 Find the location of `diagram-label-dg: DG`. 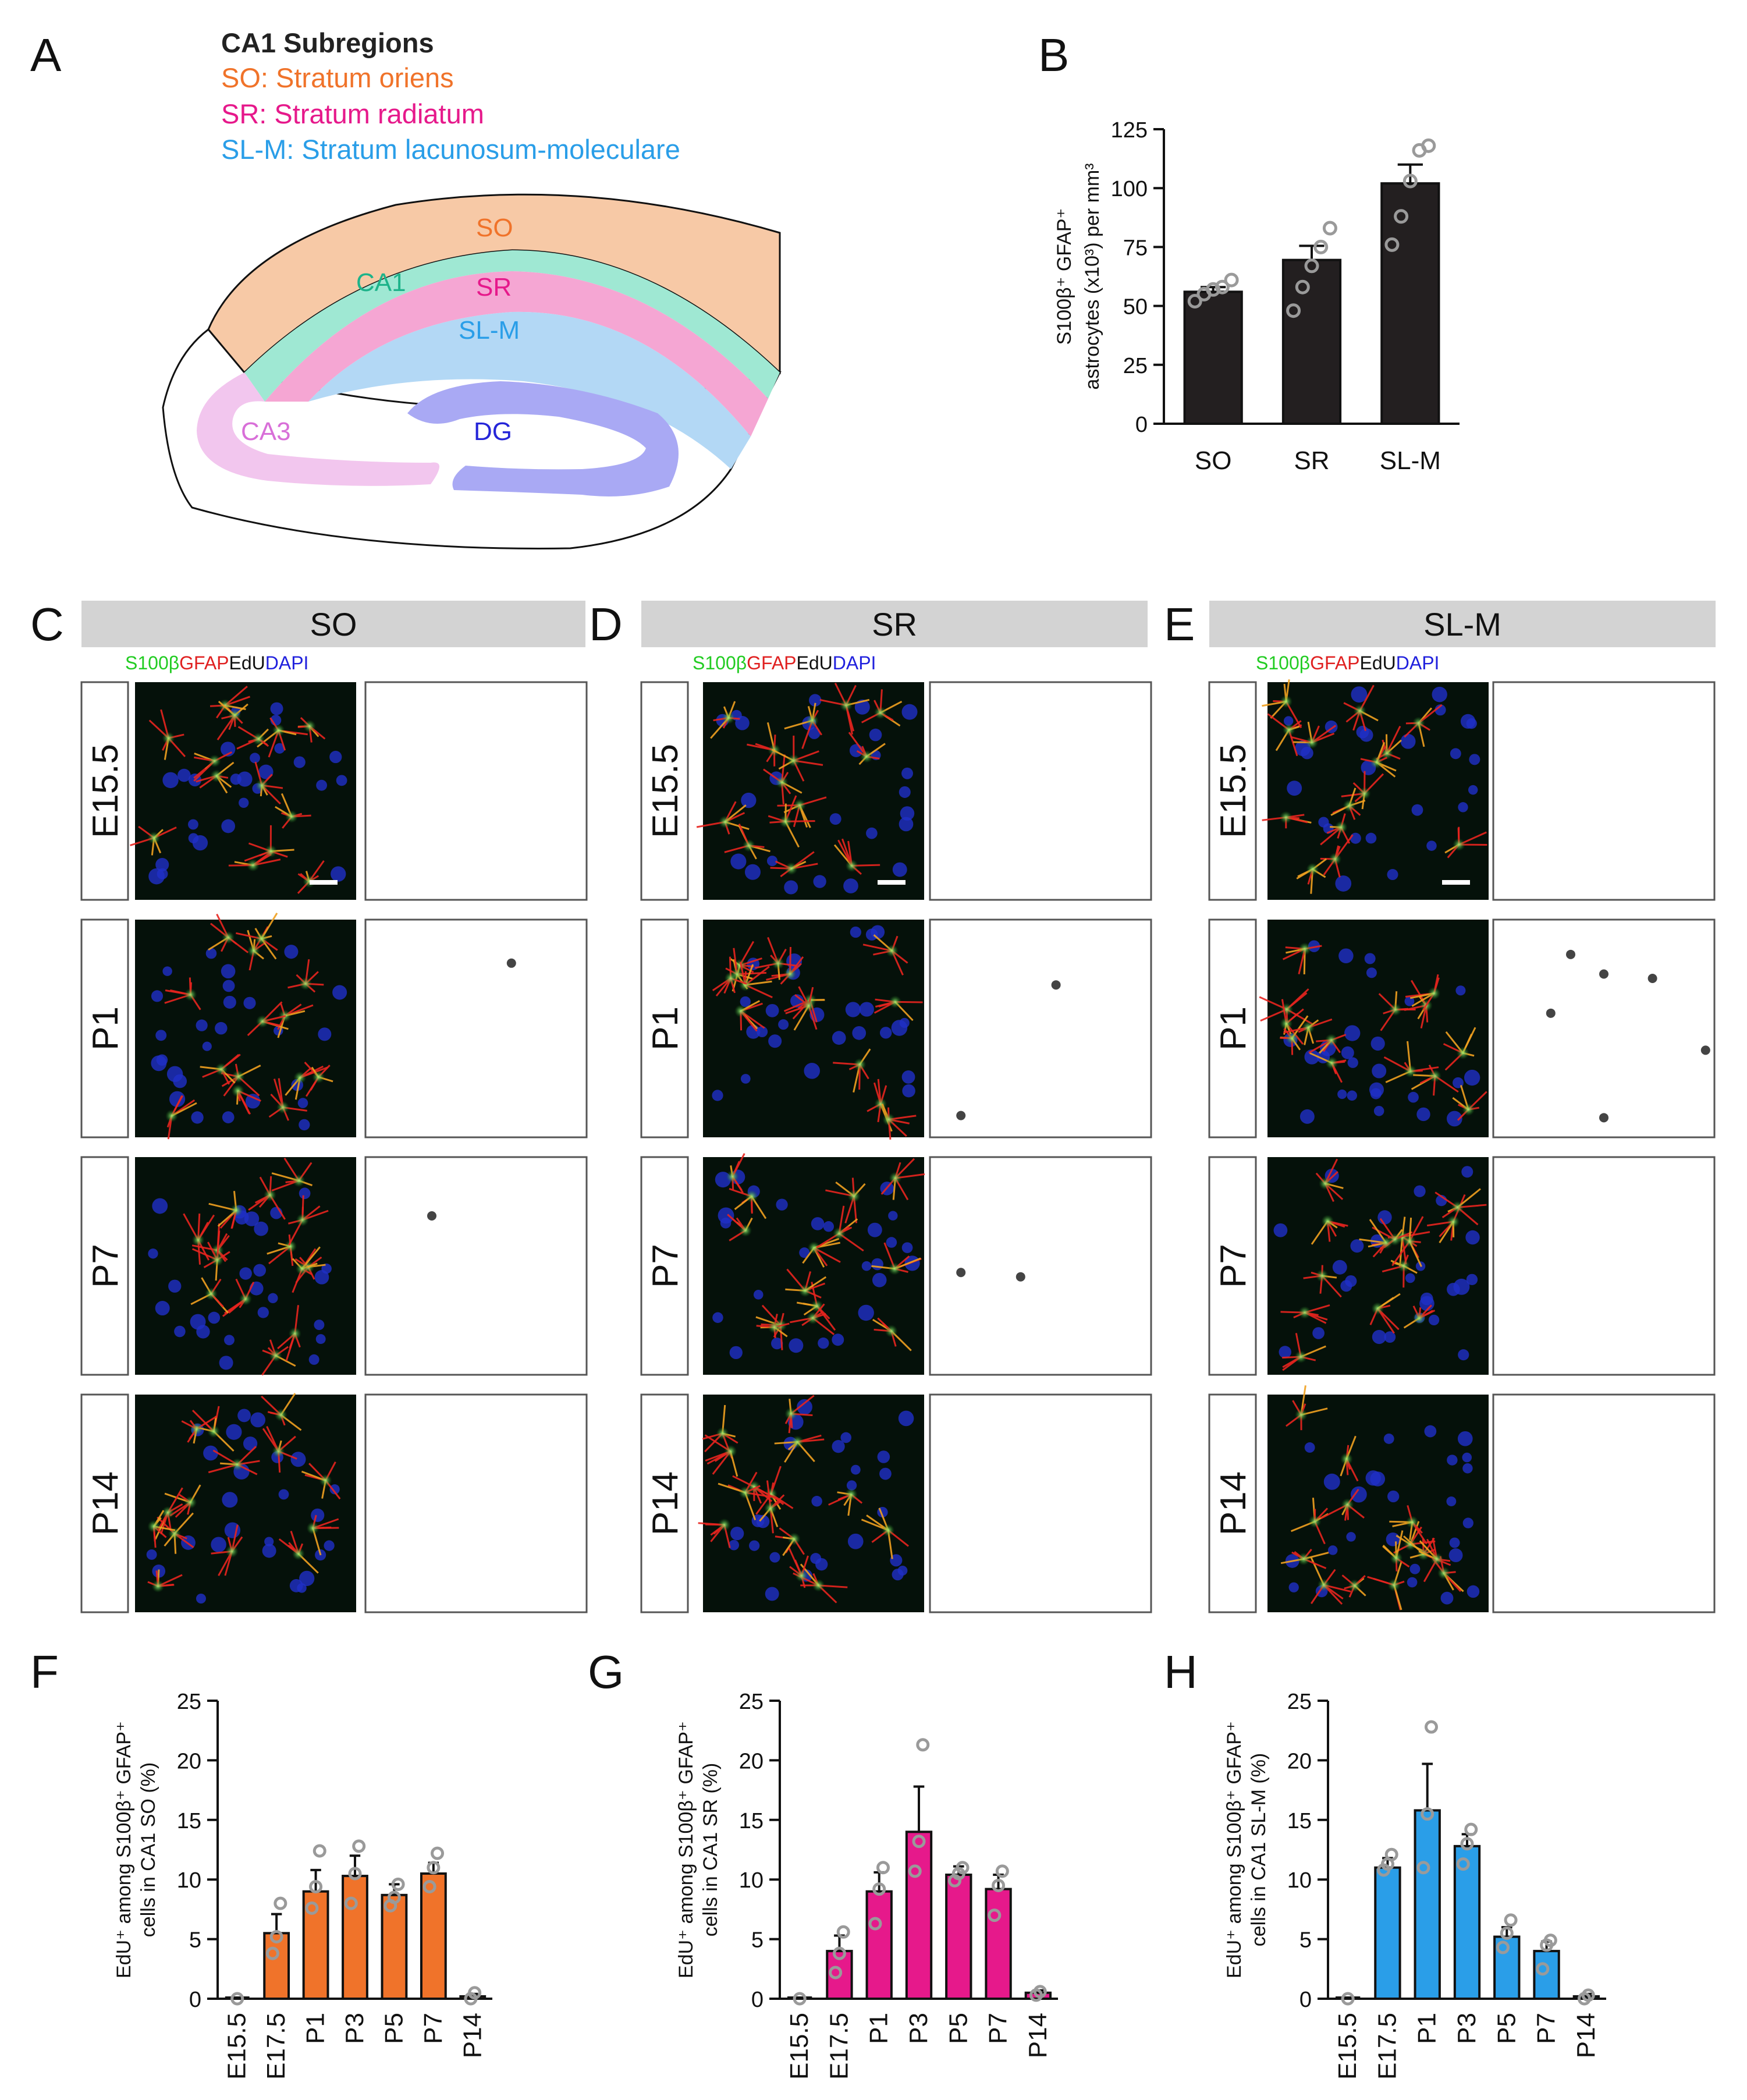

diagram-label-dg: DG is located at coordinates (493, 432).